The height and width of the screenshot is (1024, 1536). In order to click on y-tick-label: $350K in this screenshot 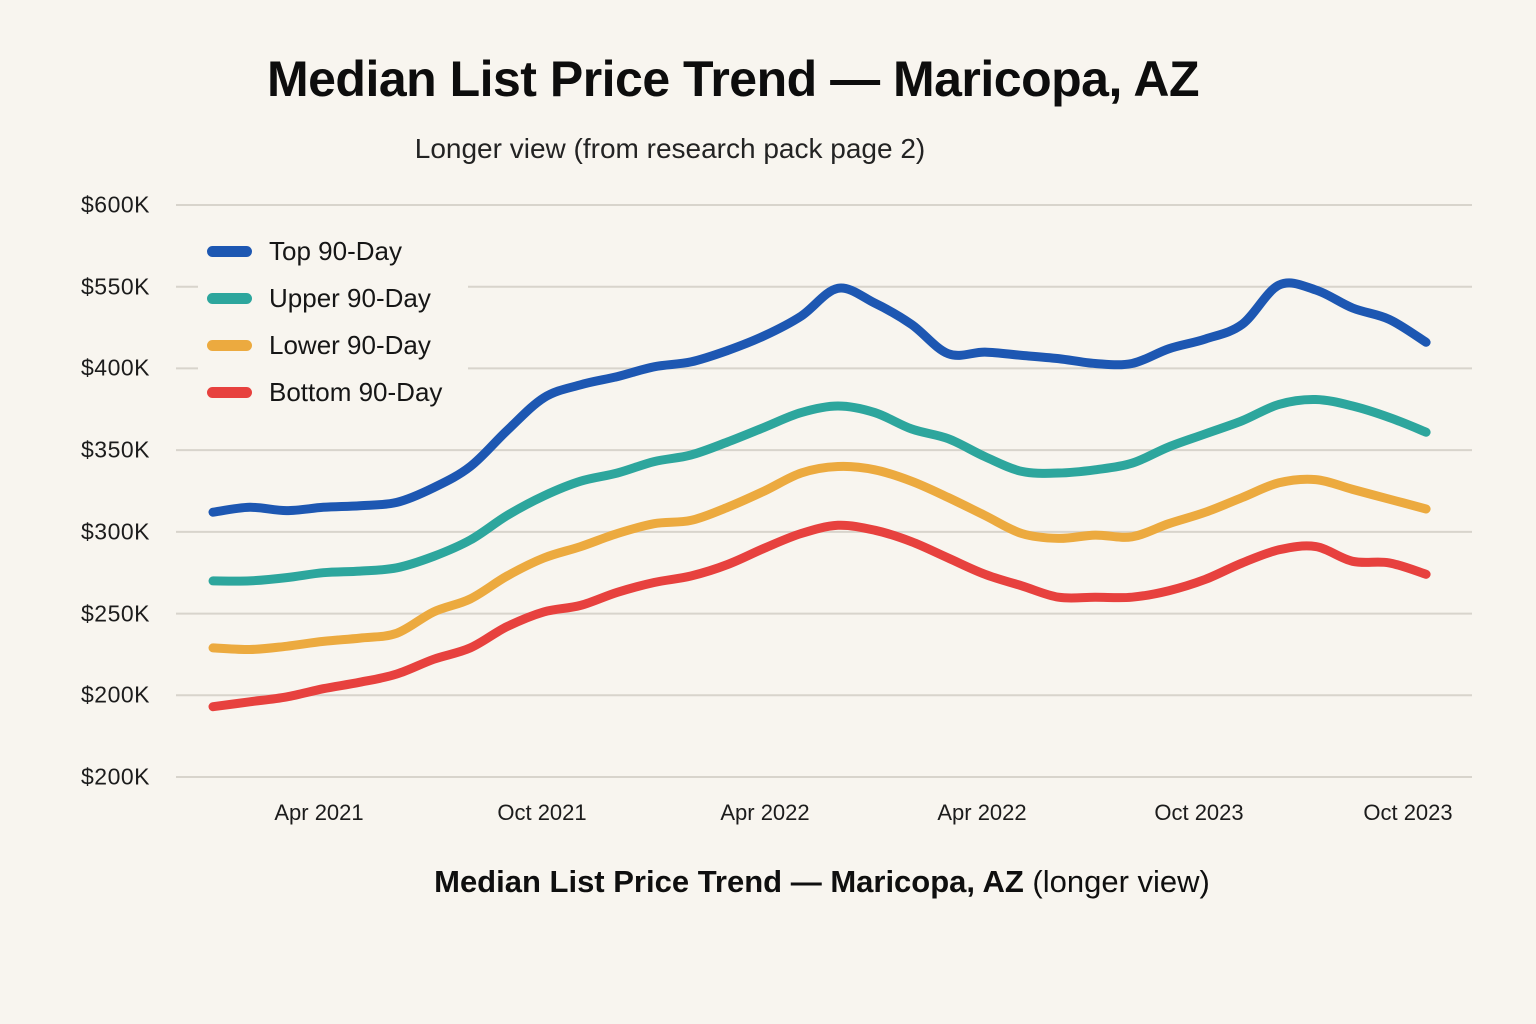, I will do `click(115, 449)`.